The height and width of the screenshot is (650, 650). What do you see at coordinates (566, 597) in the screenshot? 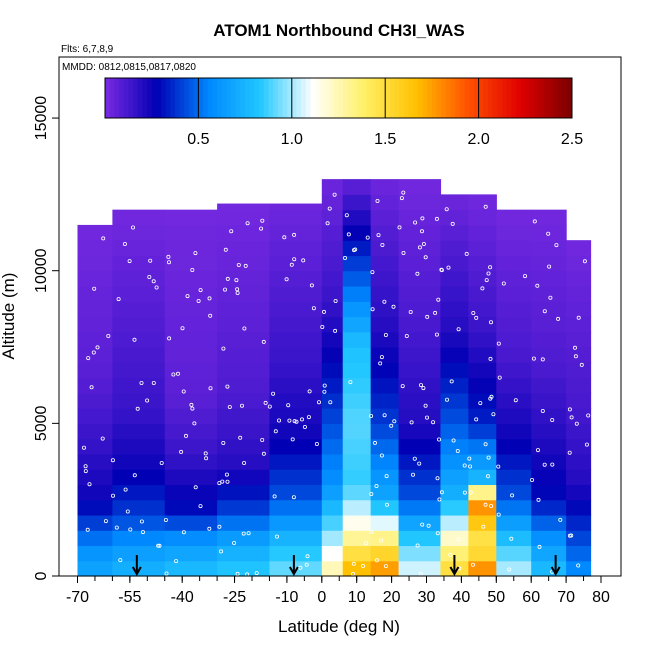
I see `x-tick-label: 70` at bounding box center [566, 597].